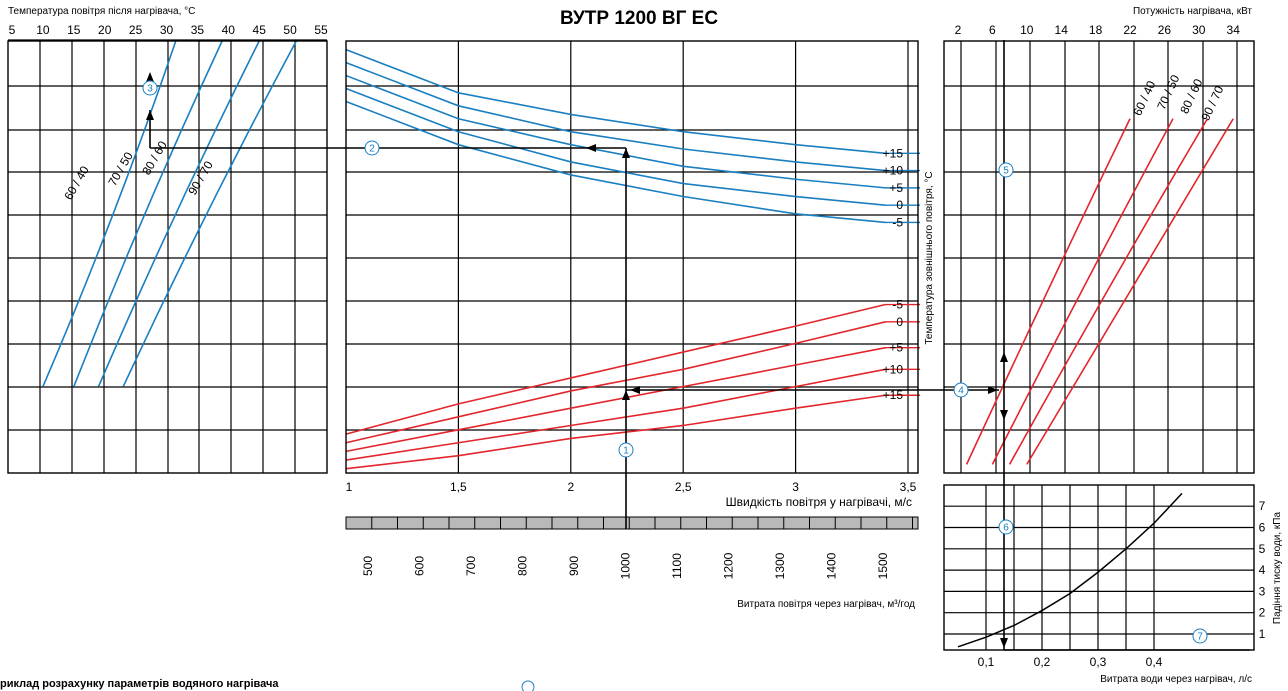 This screenshot has height=691, width=1288. Describe the element at coordinates (1027, 30) in the screenshot. I see `right-tick-label: 10` at that location.